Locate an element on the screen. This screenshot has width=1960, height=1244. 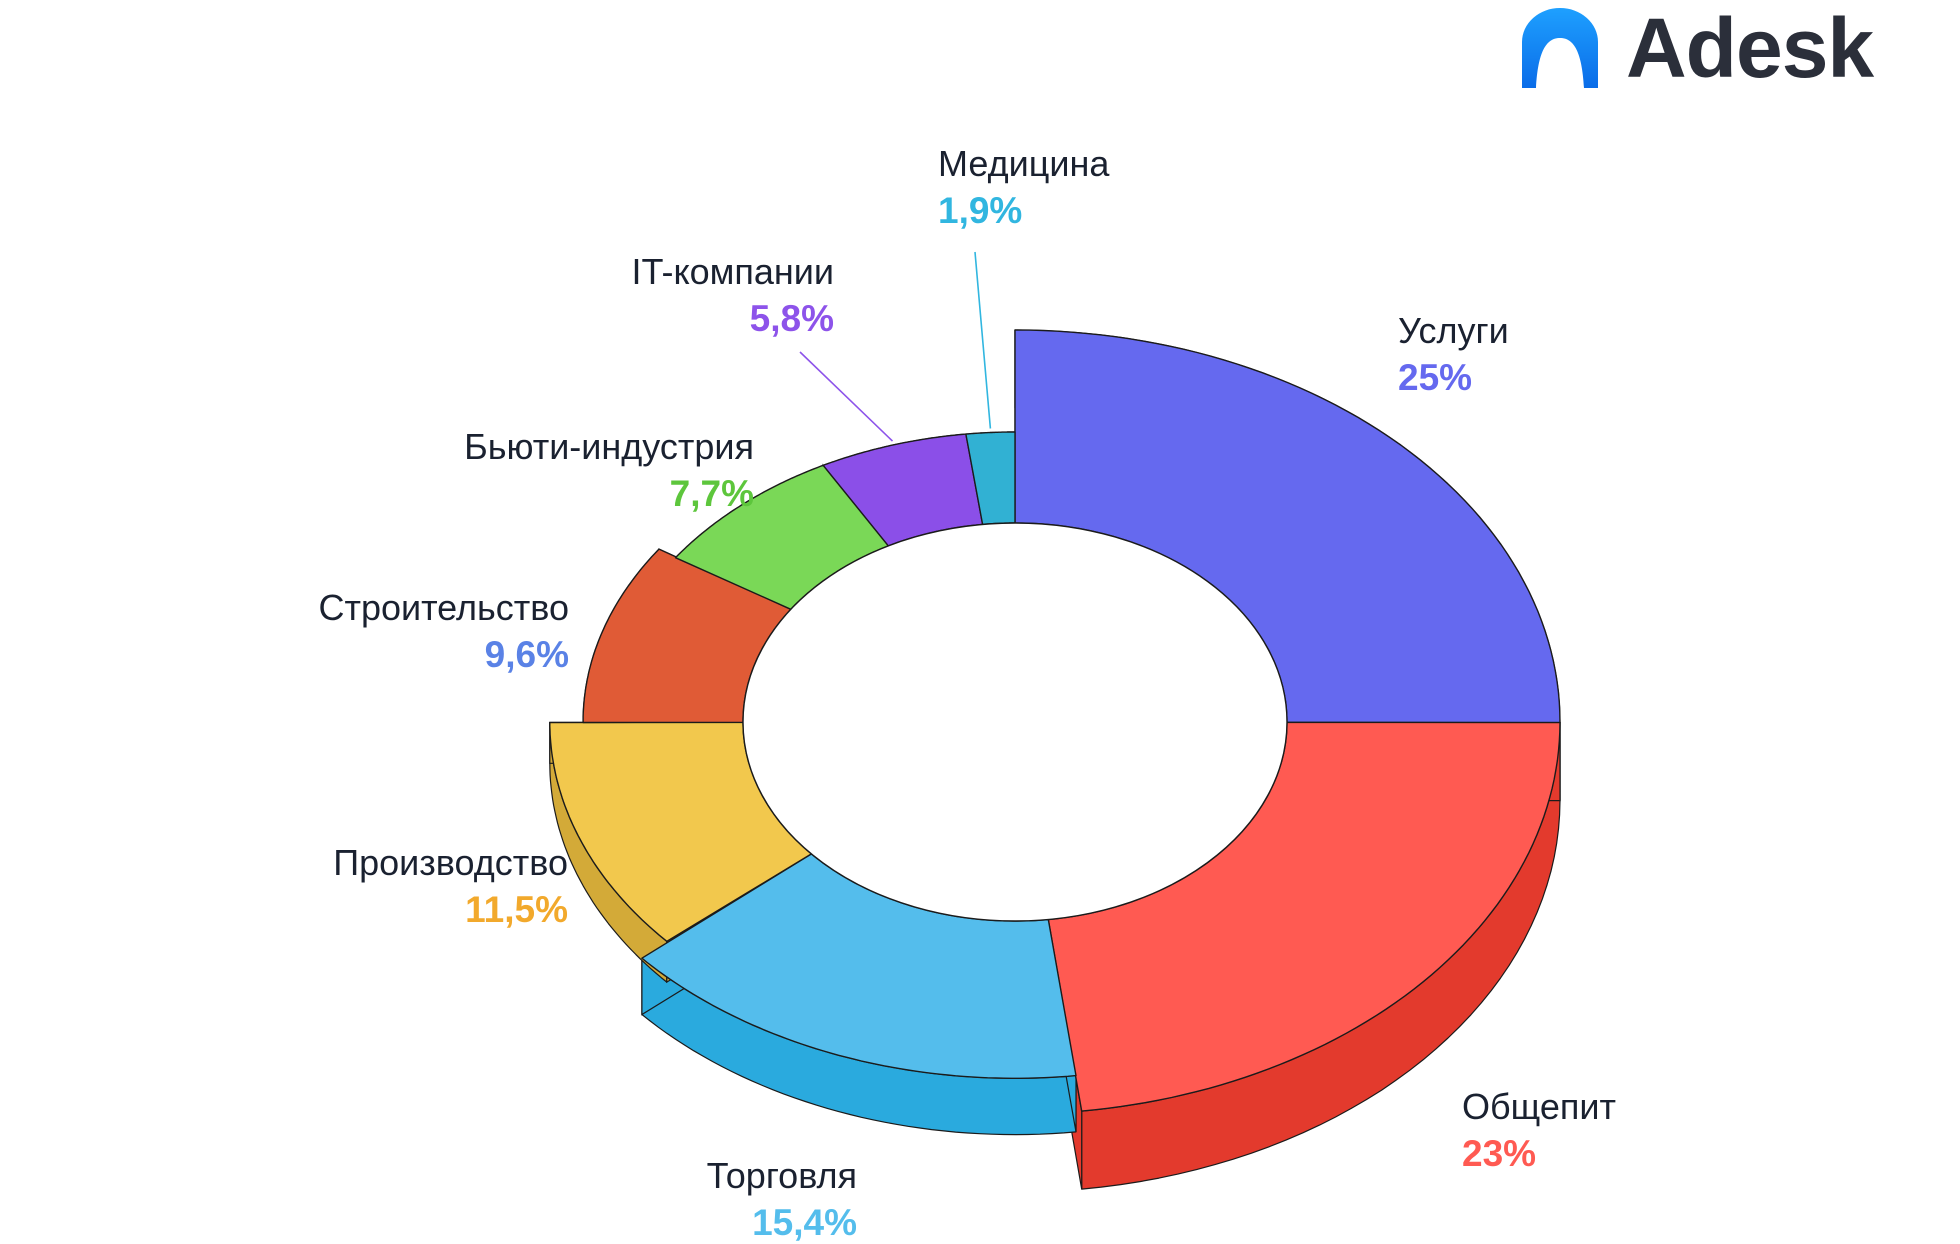
slice-name: Бьюти-индустрия is located at coordinates (609, 446).